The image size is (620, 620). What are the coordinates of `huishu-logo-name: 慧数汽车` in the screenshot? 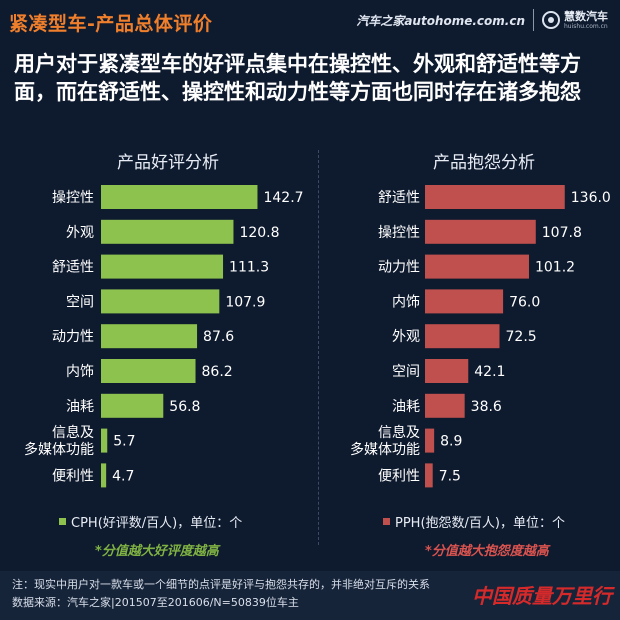 It's located at (586, 16).